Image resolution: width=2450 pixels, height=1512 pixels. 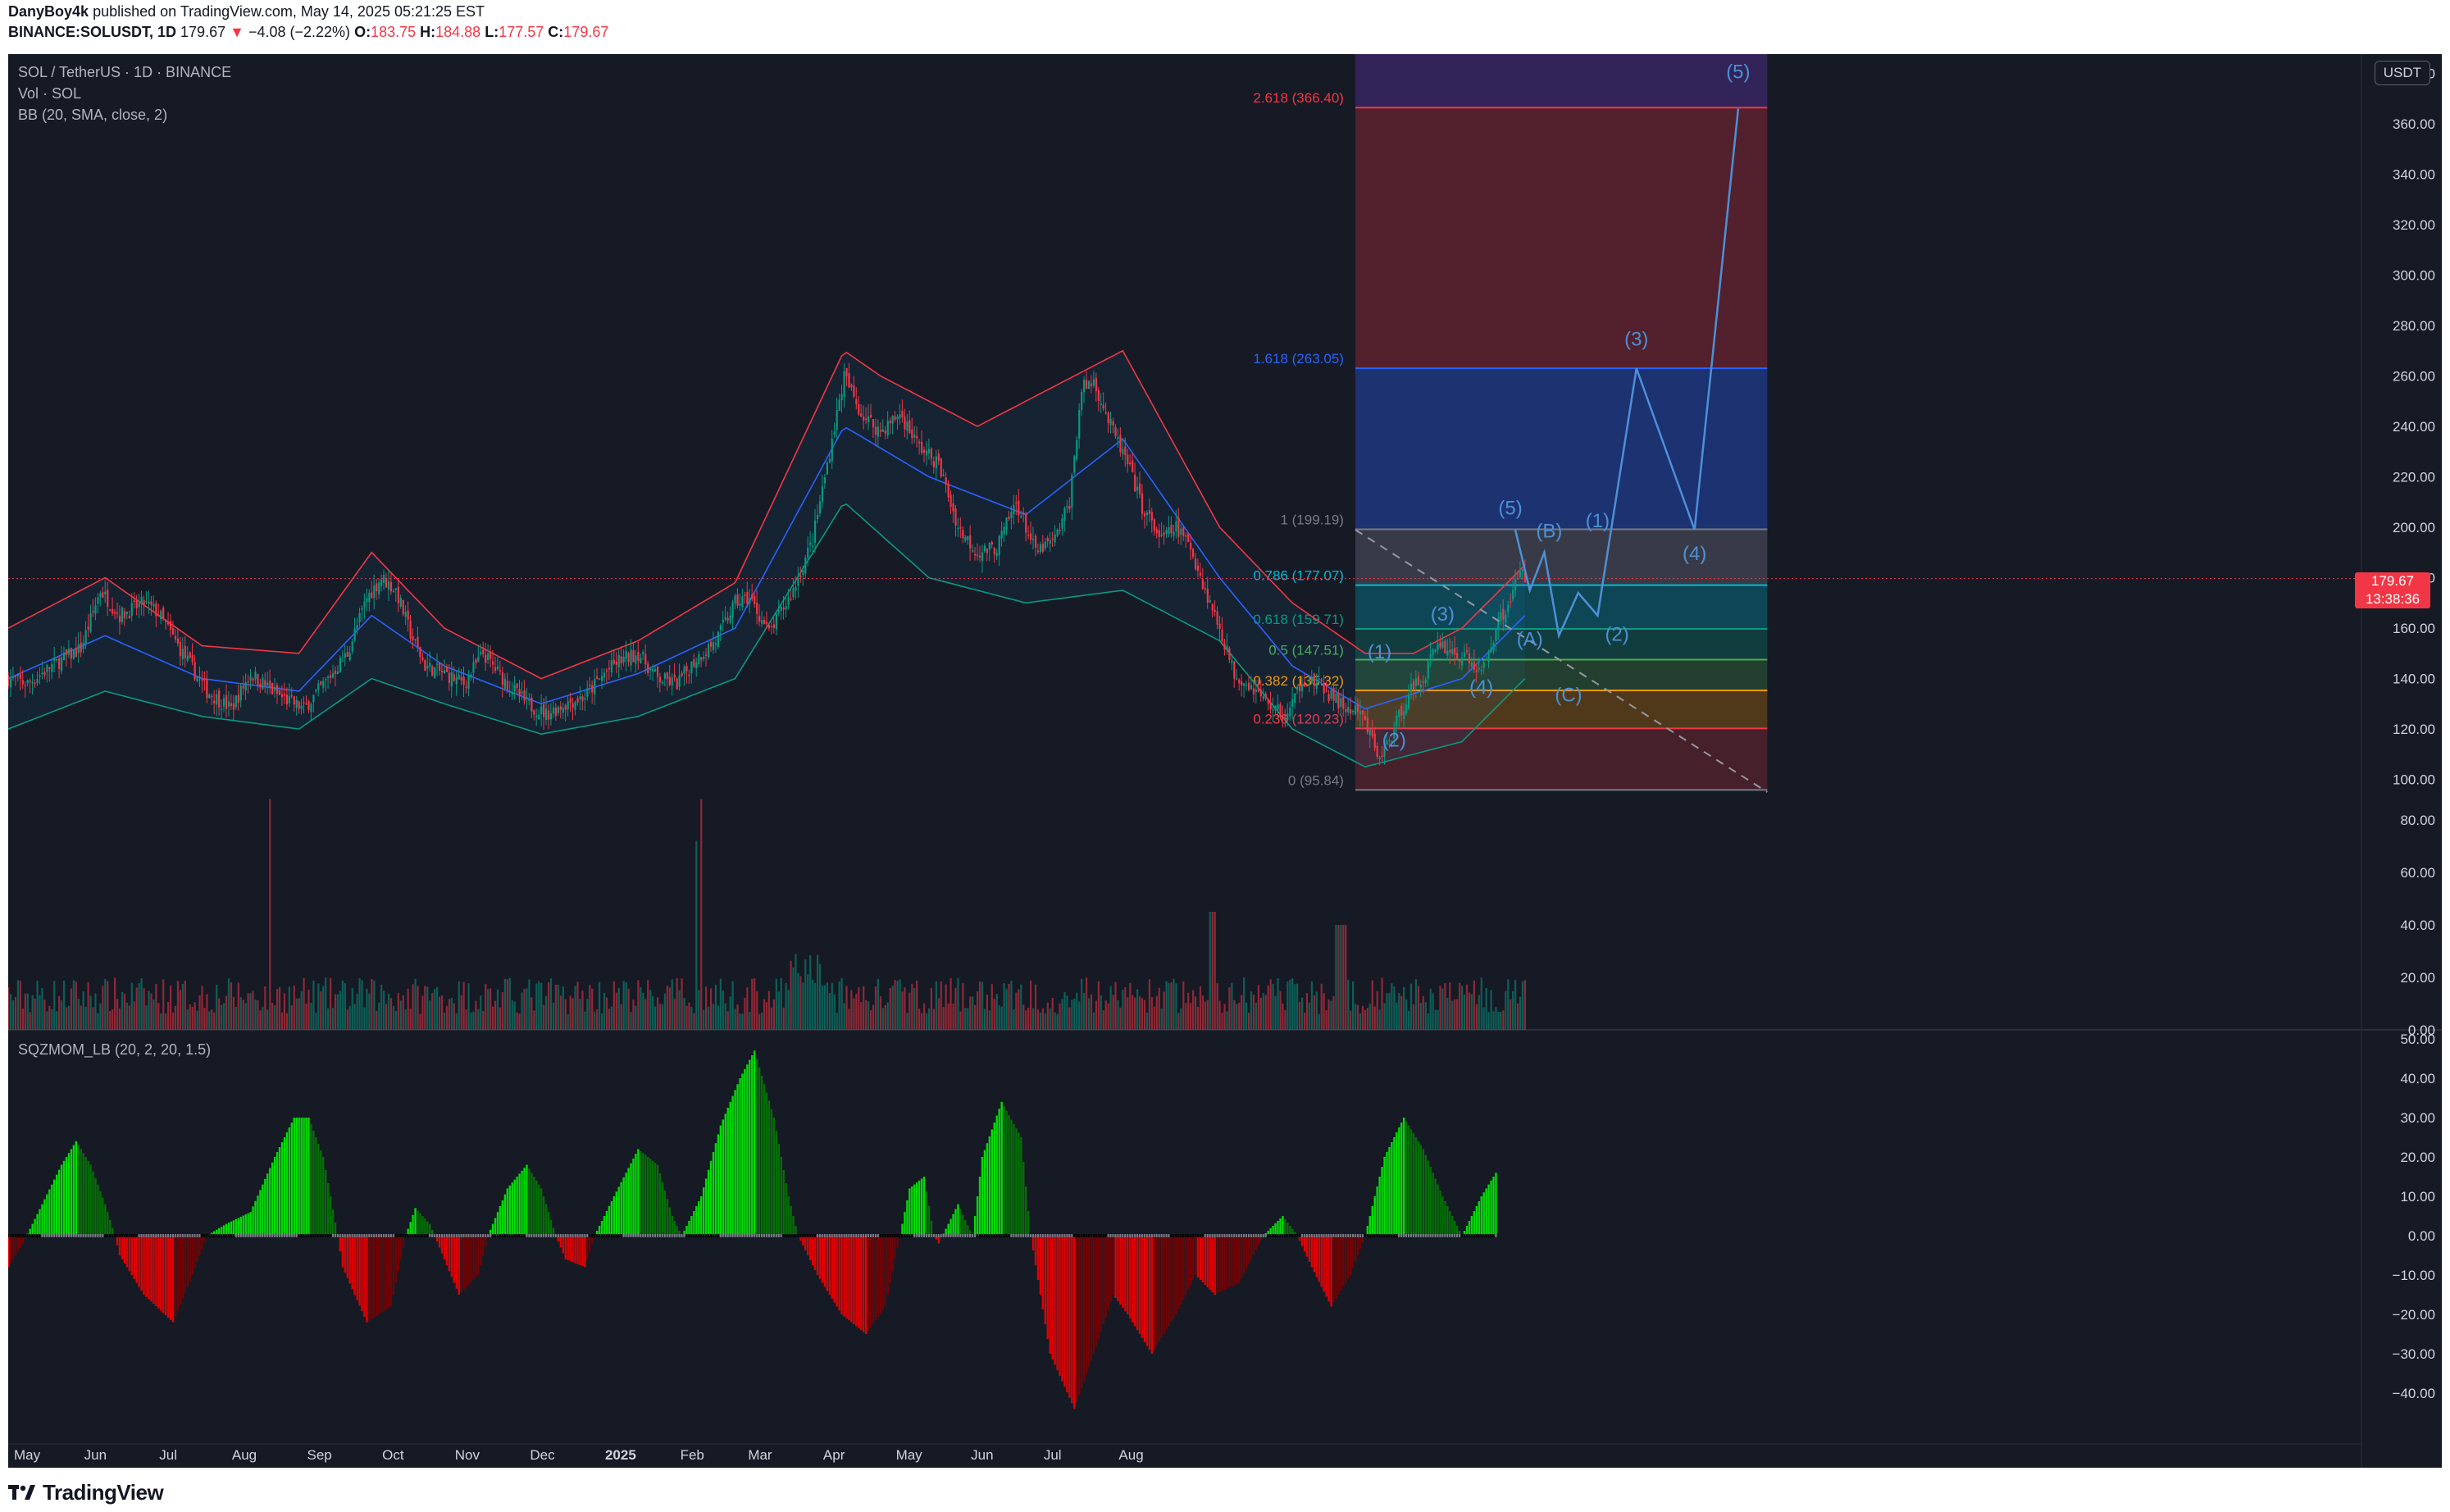 I want to click on tradingview-logo: TradingView, so click(x=86, y=1492).